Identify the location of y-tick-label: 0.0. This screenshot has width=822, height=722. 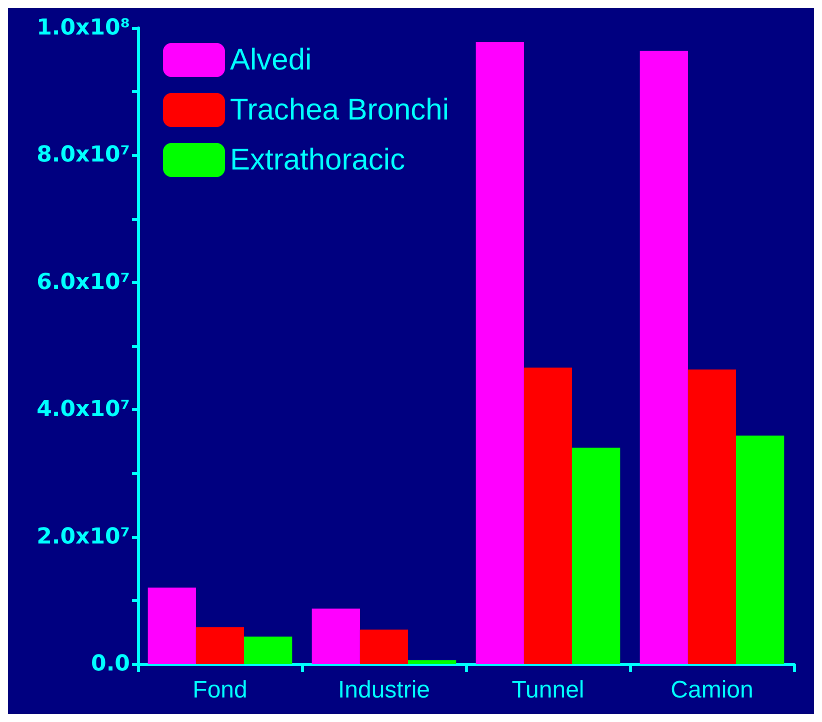
(110, 664).